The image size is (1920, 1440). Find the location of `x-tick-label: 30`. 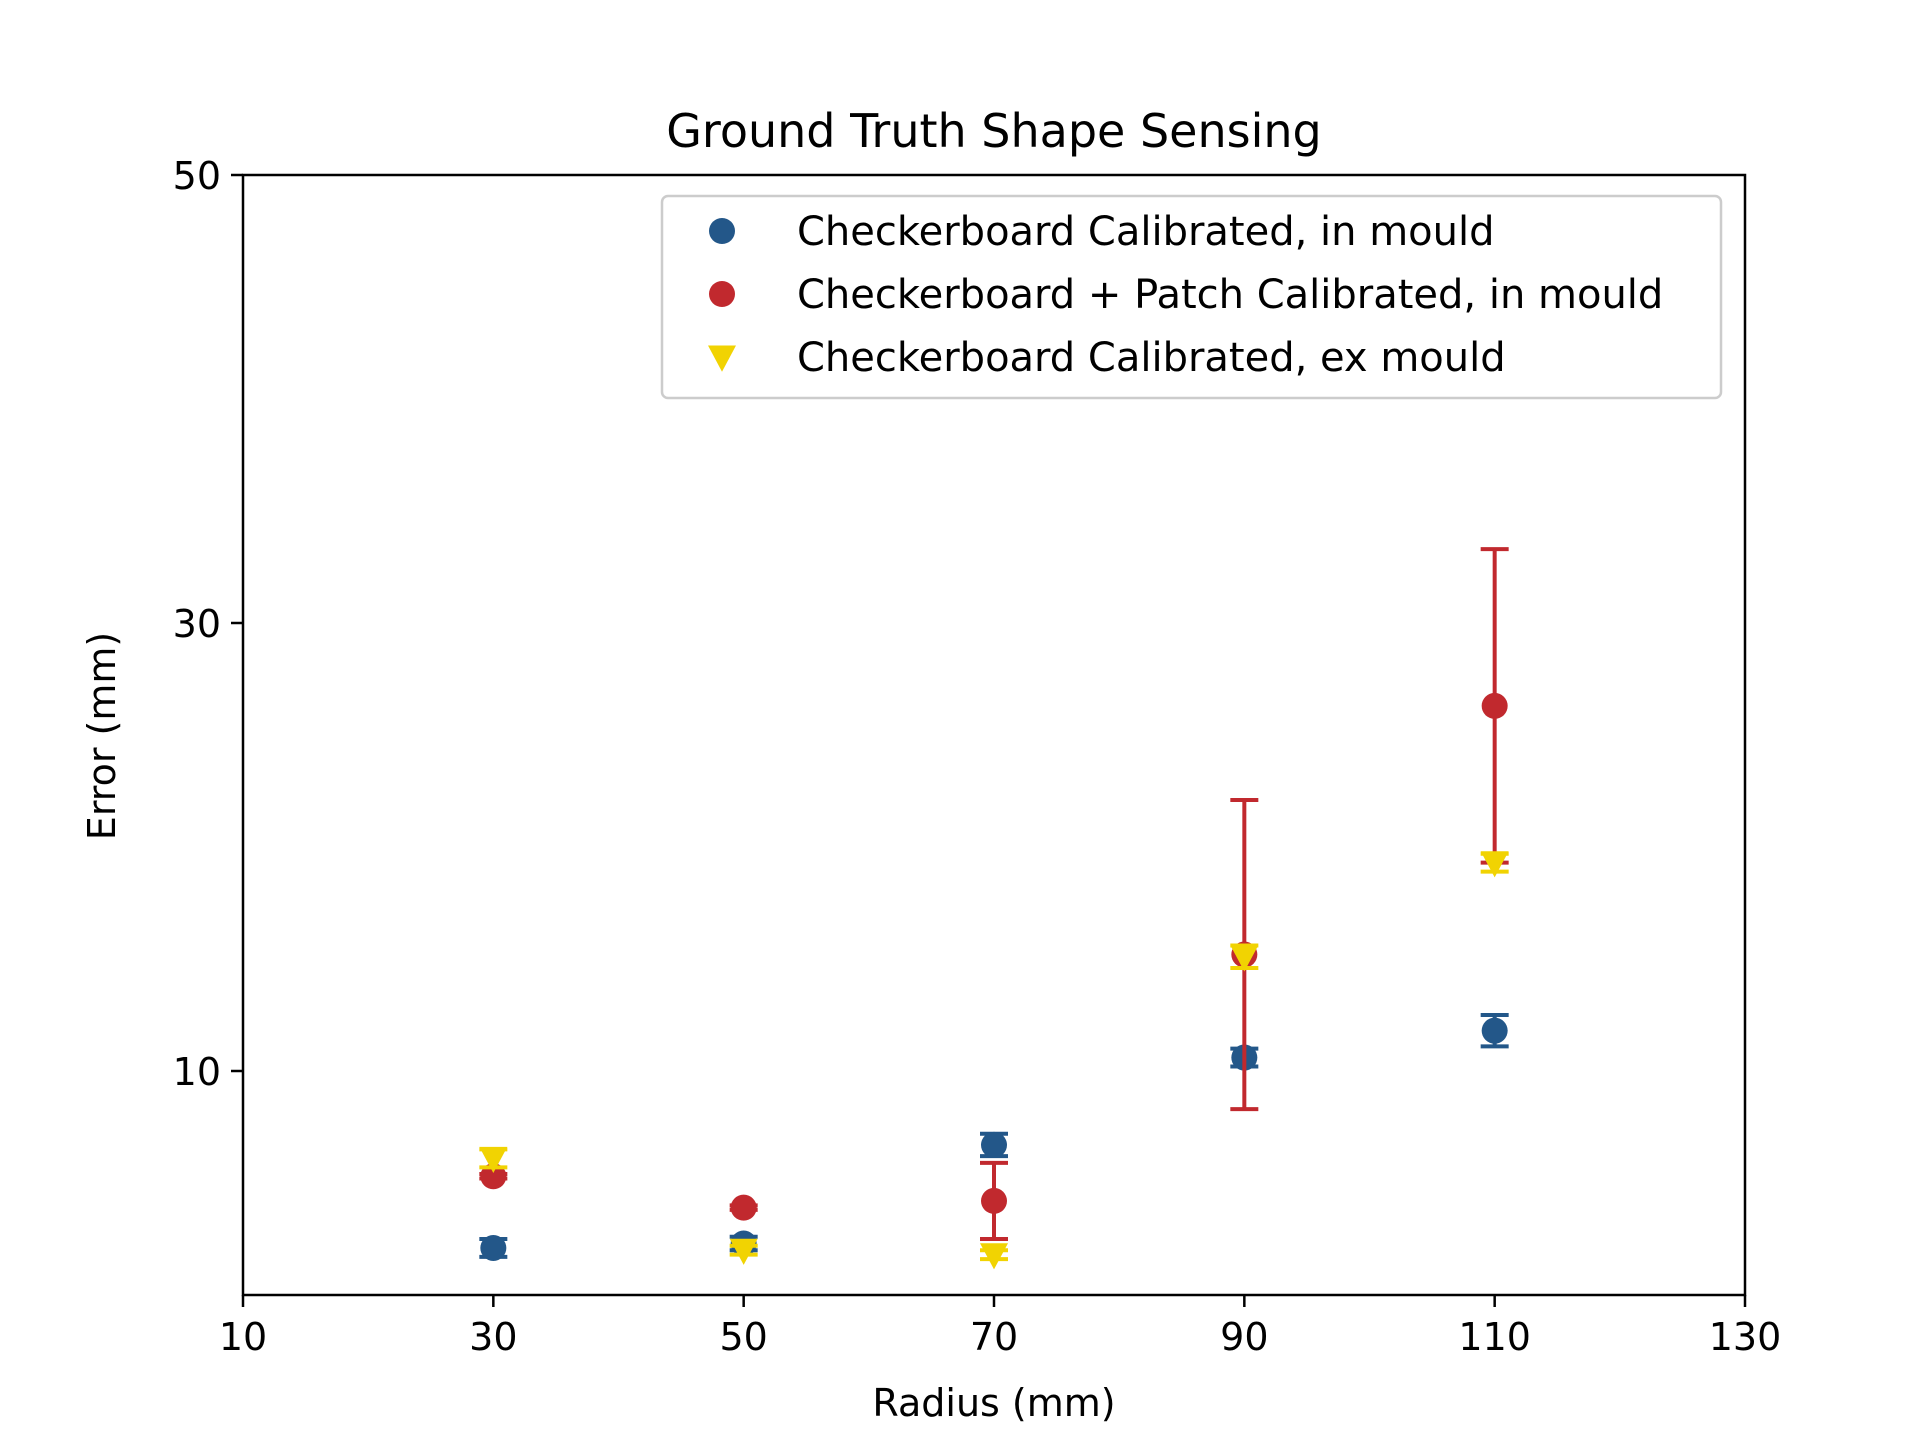

x-tick-label: 30 is located at coordinates (493, 1337).